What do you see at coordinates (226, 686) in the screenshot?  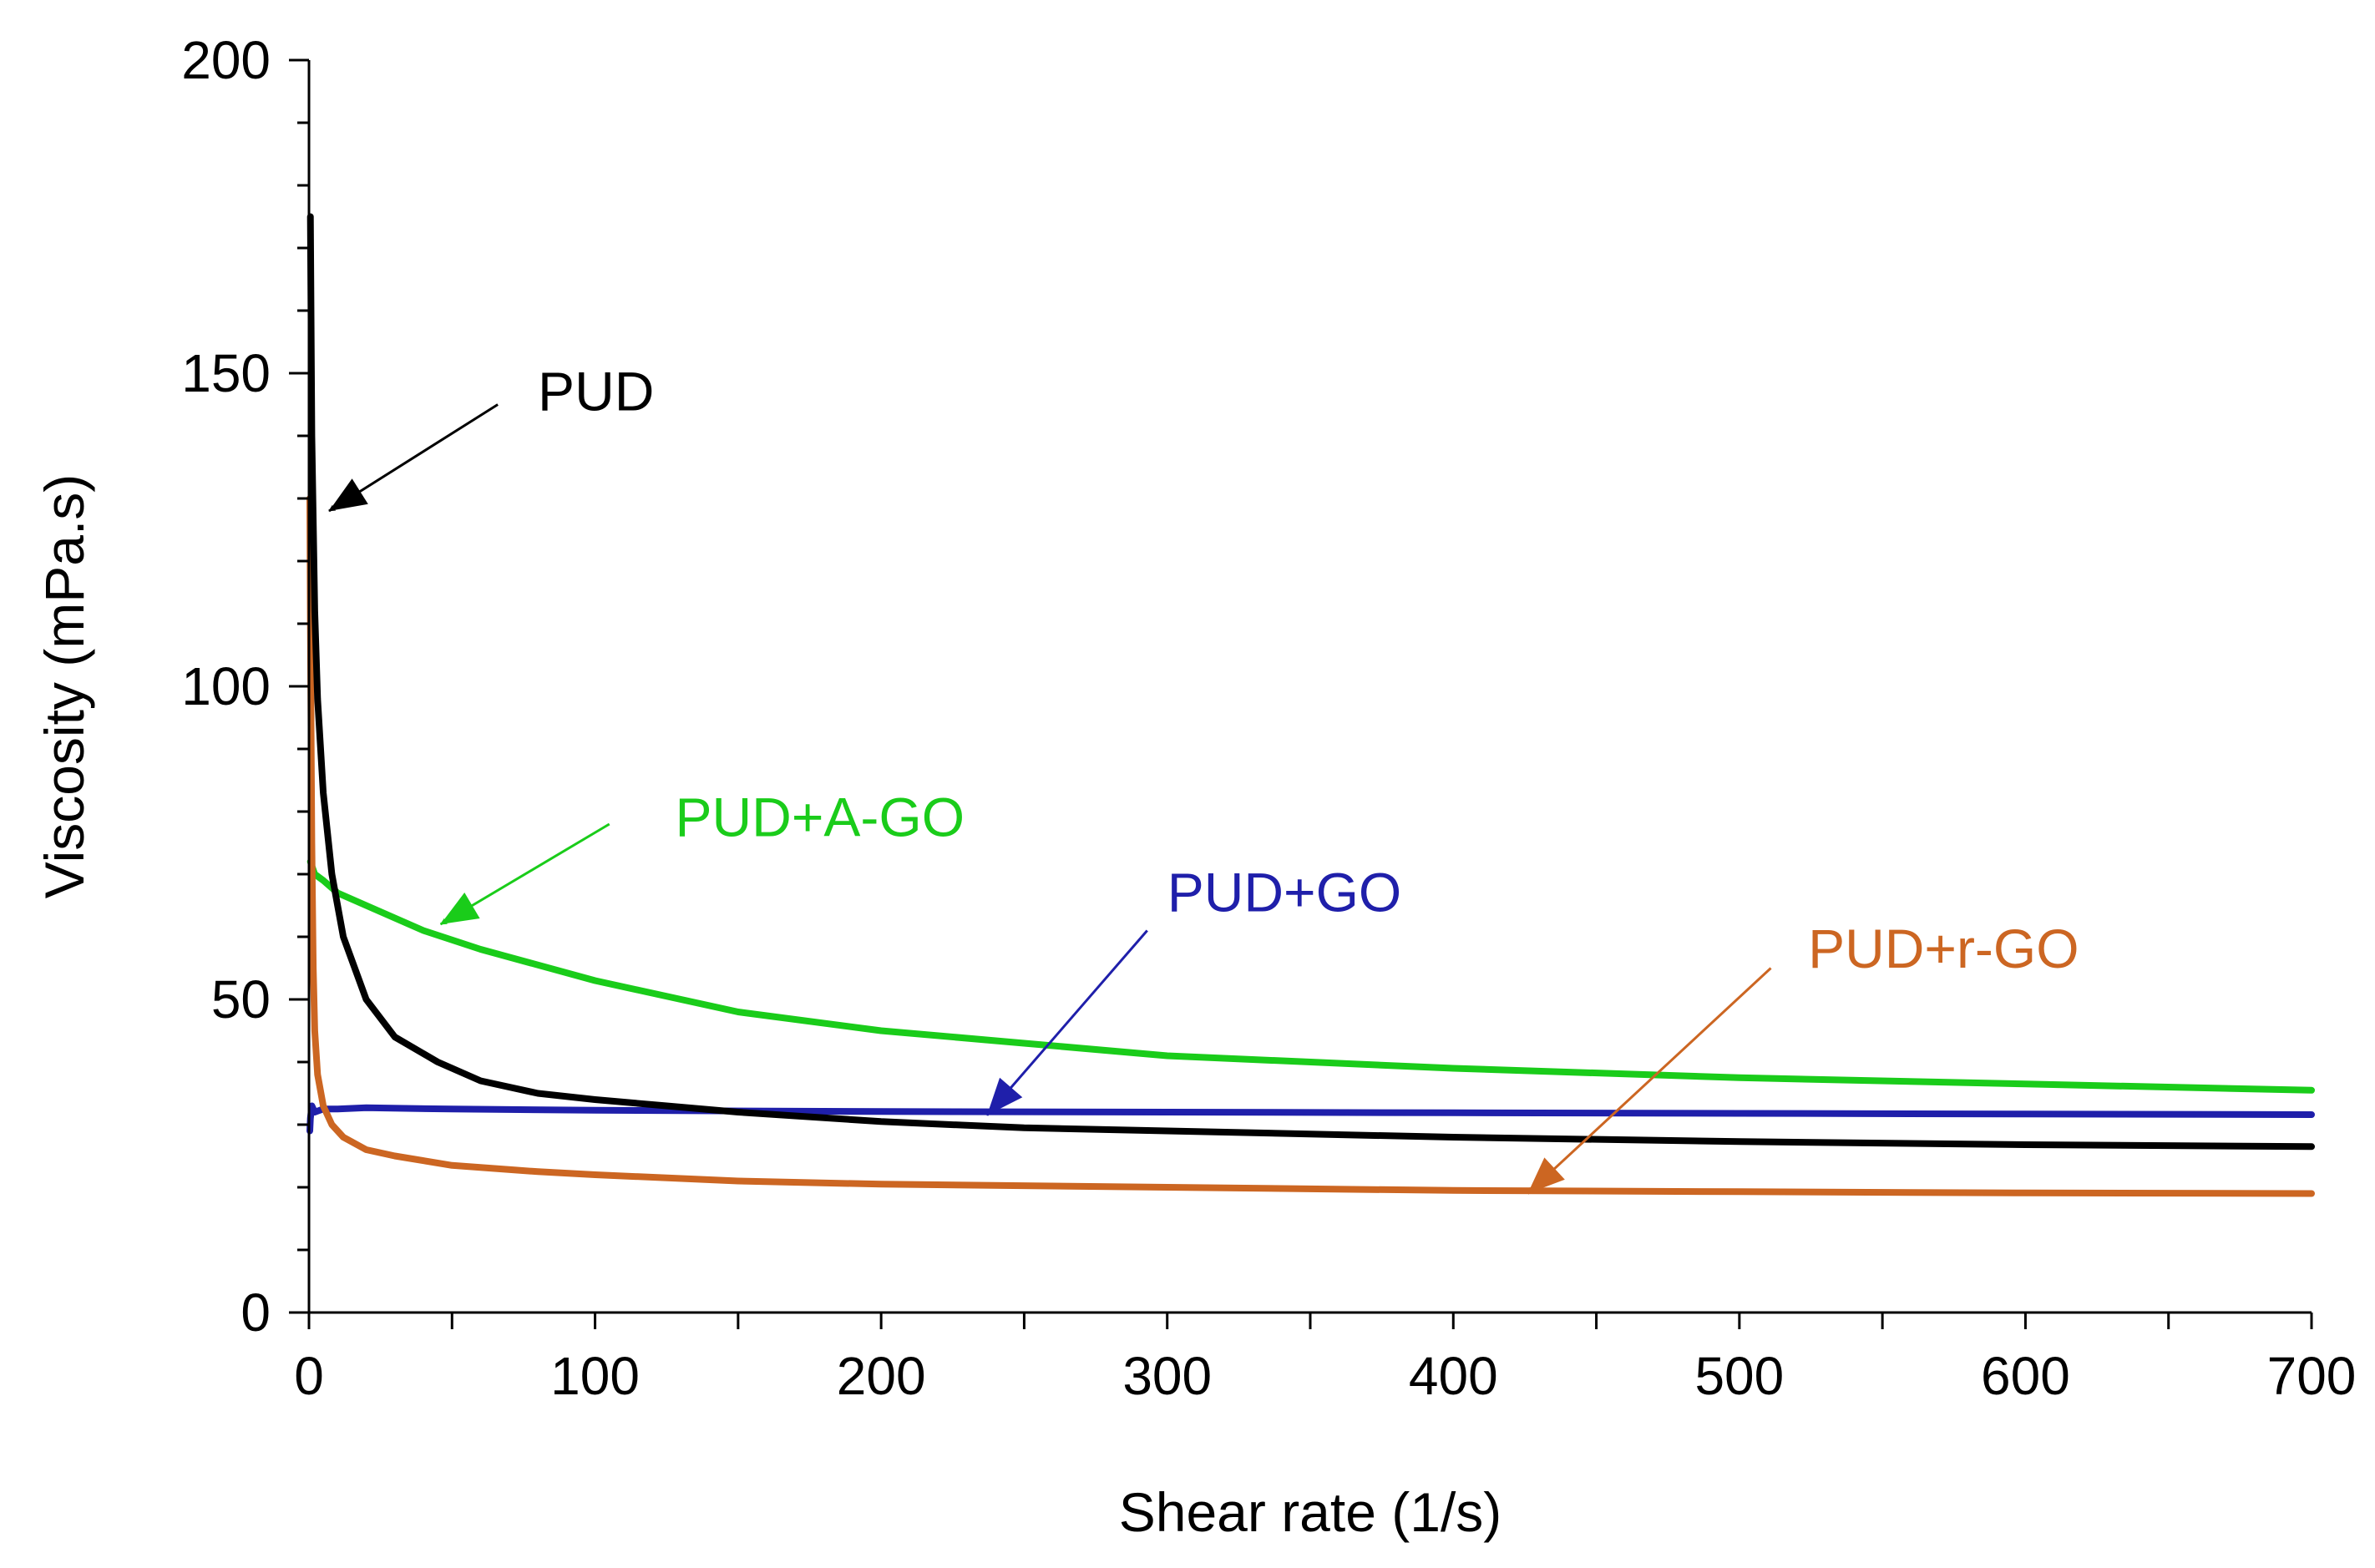 I see `y-tick-label: 100` at bounding box center [226, 686].